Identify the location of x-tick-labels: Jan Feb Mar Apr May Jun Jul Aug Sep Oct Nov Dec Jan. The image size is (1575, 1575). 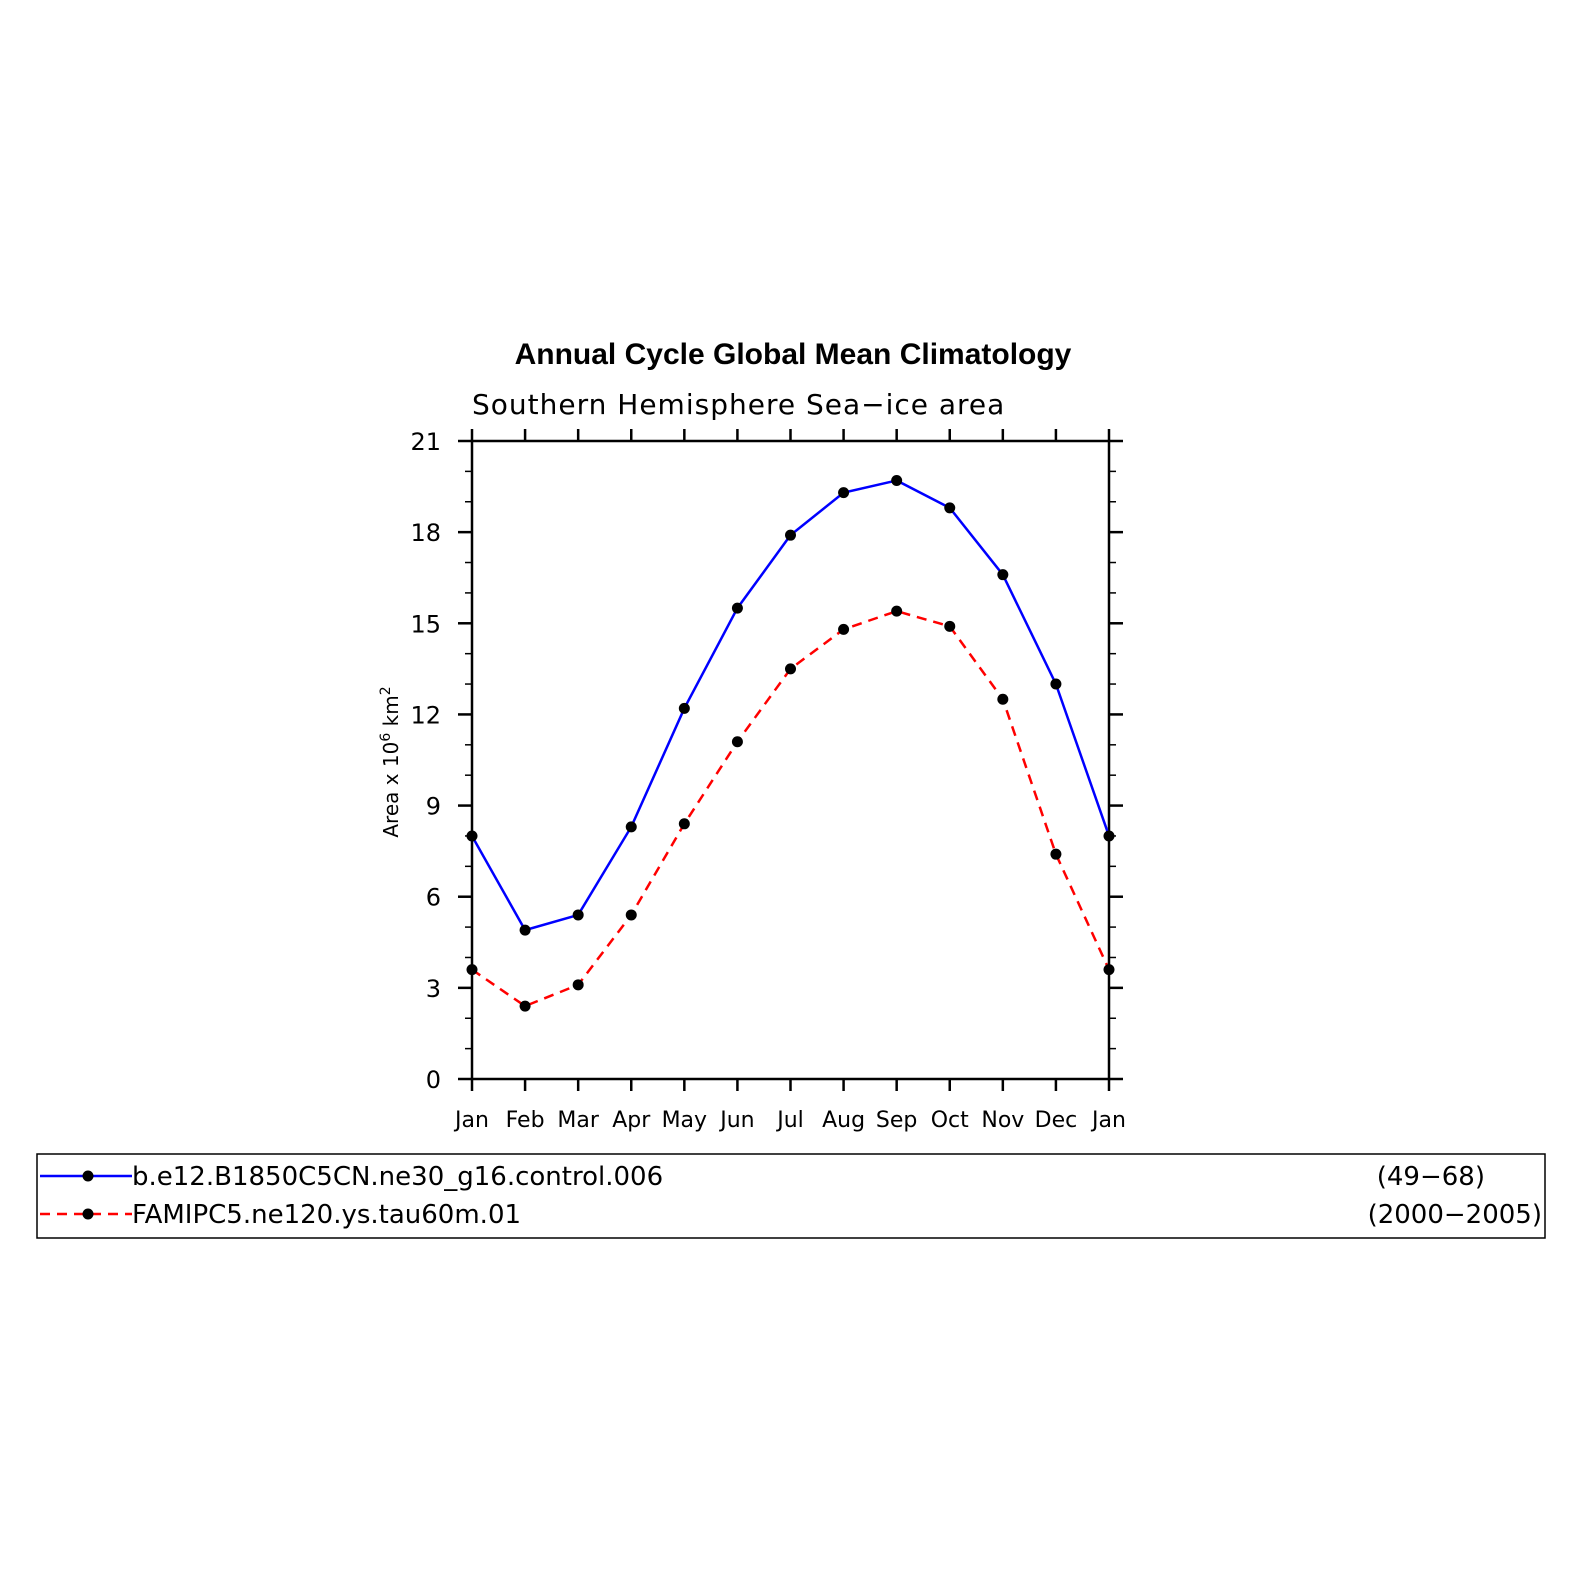
(789, 1120).